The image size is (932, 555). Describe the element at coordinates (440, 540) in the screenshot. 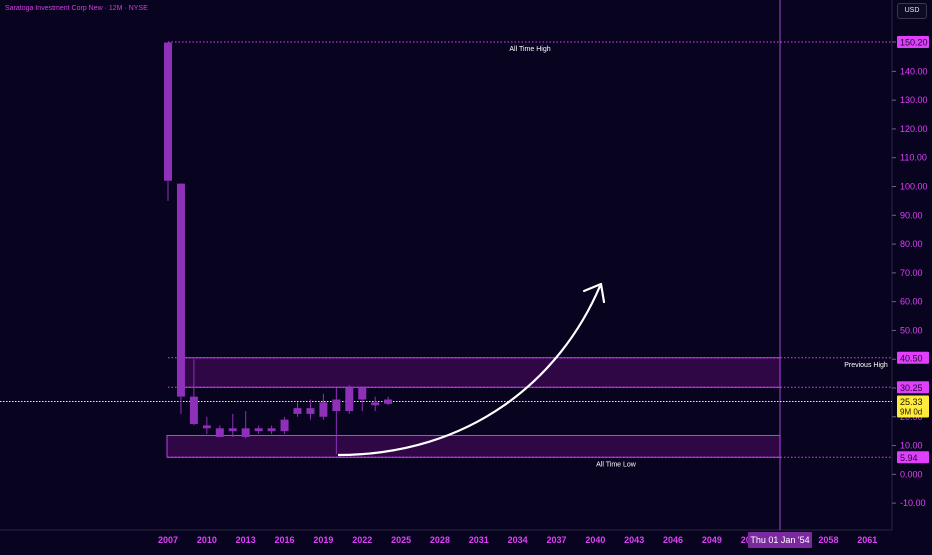

I see `x-tick-label: 2028` at that location.